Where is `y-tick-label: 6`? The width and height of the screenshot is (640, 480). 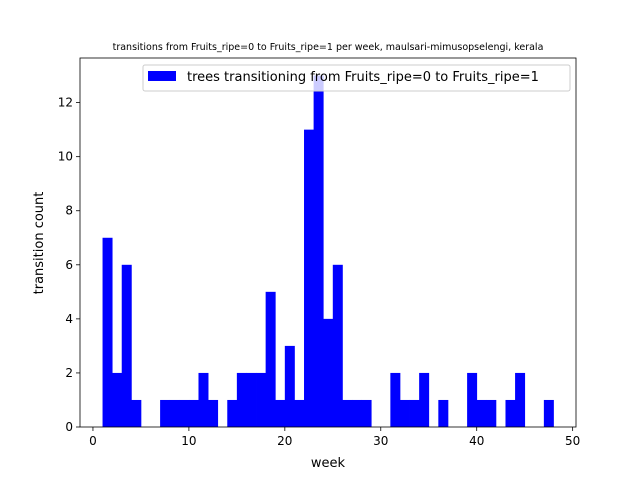
y-tick-label: 6 is located at coordinates (69, 265).